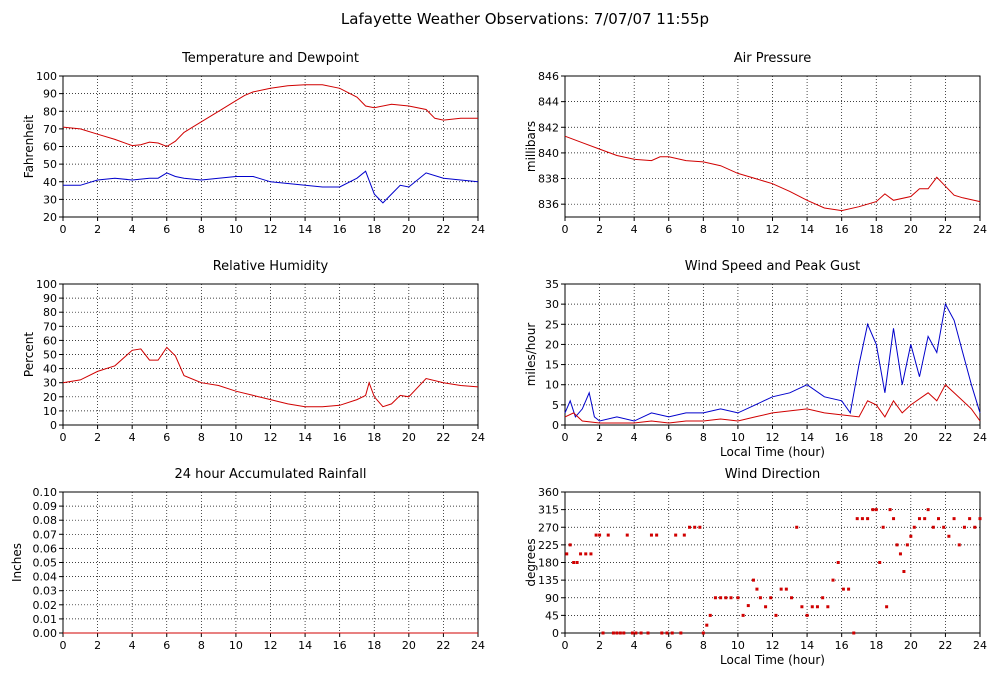 Image resolution: width=1000 pixels, height=680 pixels. I want to click on y-tick-label: 30, so click(50, 383).